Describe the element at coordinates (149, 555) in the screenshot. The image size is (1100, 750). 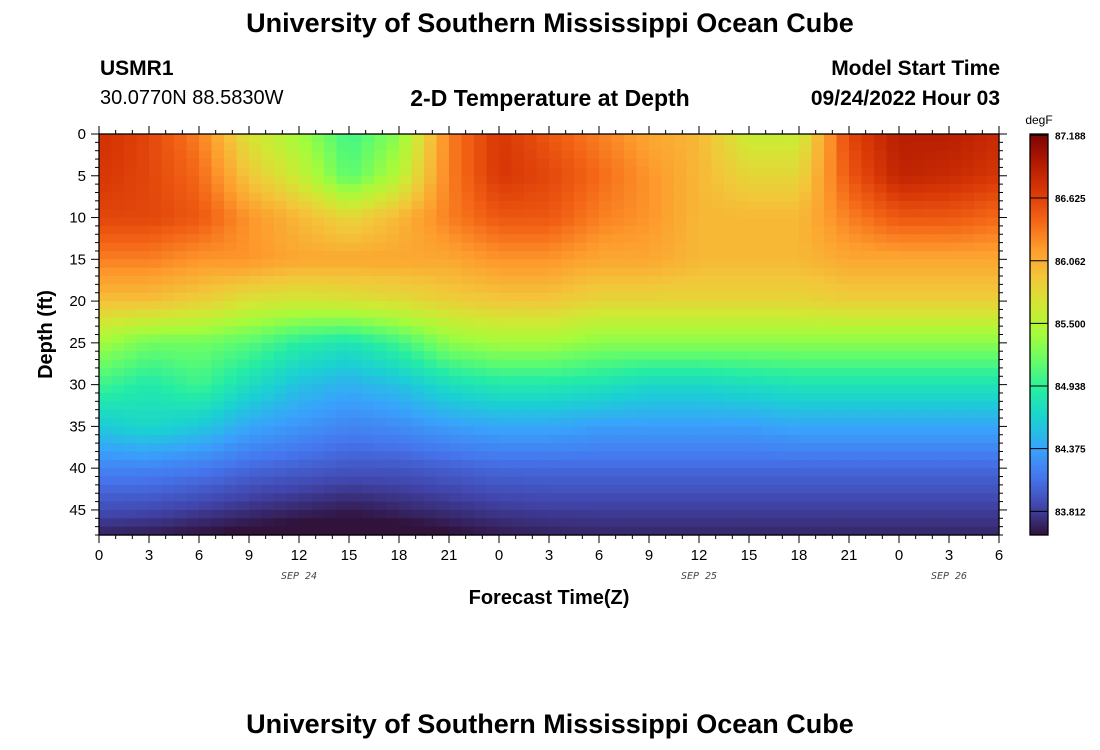
I see `x-tick-label: 3` at that location.